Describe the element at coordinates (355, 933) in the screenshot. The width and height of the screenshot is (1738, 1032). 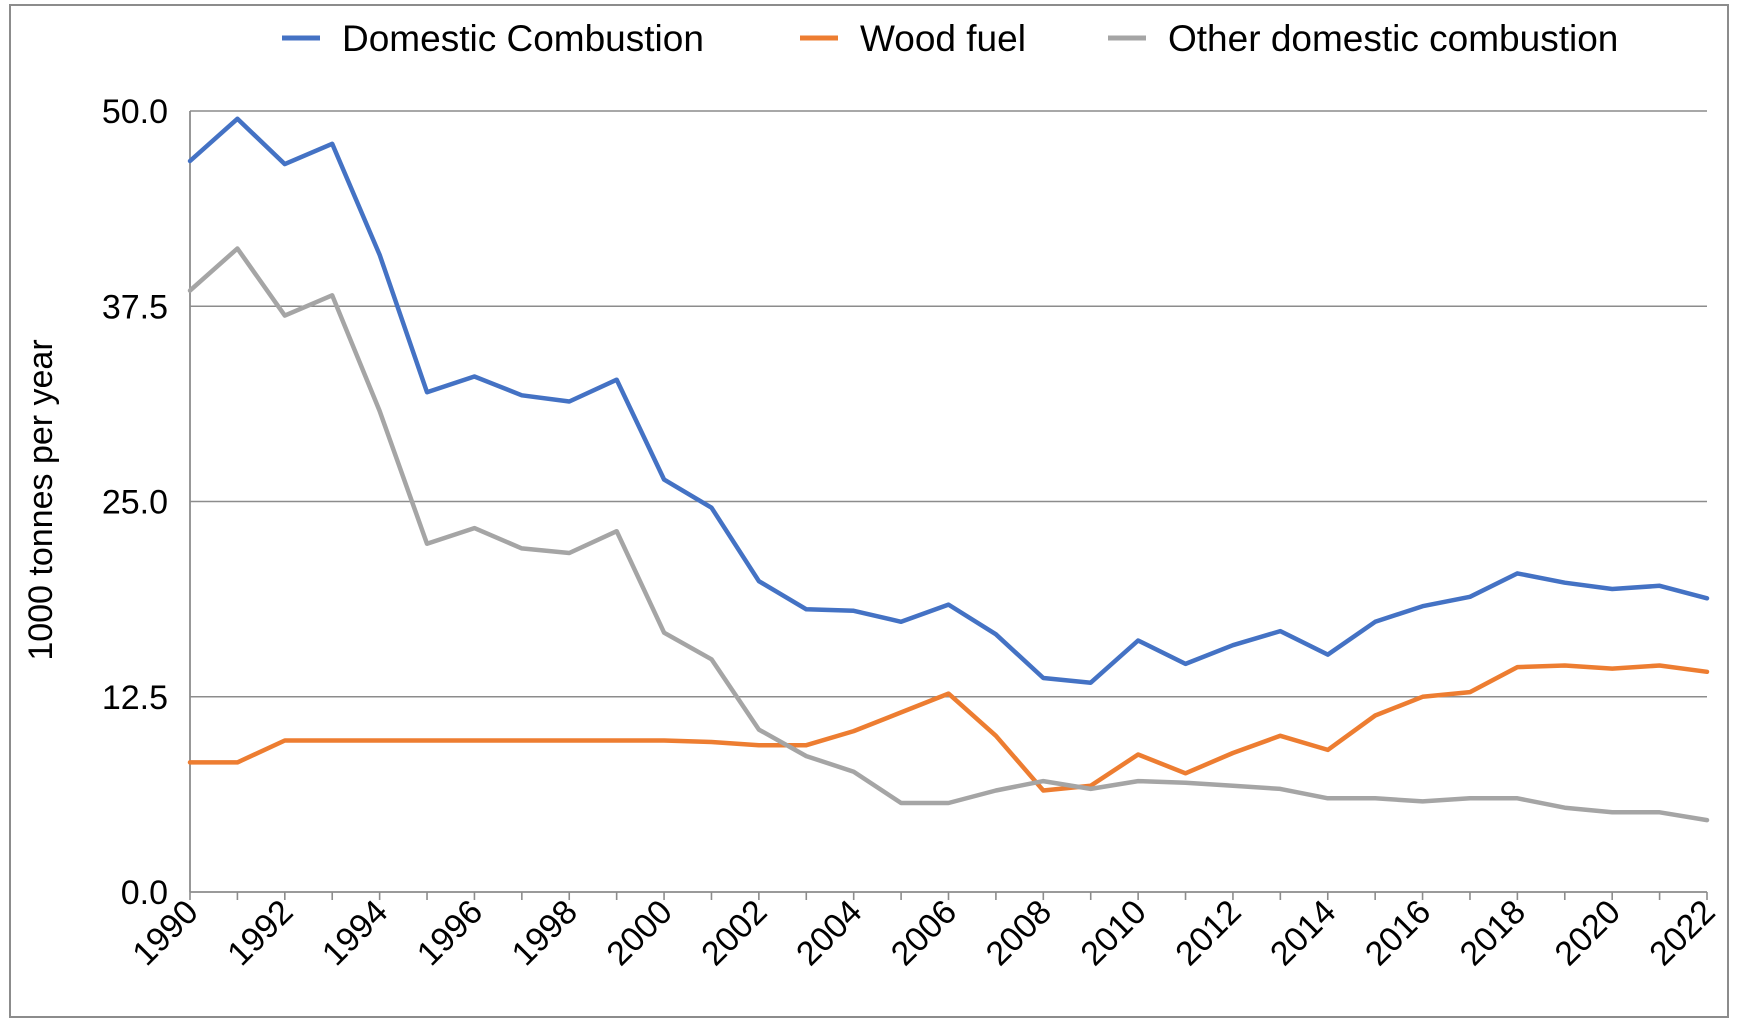
I see `x-tick-label: 1994` at that location.